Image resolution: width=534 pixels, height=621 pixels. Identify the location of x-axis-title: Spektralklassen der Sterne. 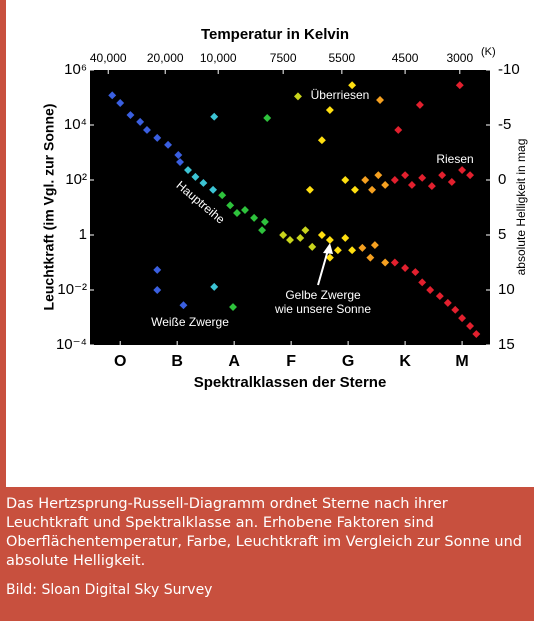
(290, 382).